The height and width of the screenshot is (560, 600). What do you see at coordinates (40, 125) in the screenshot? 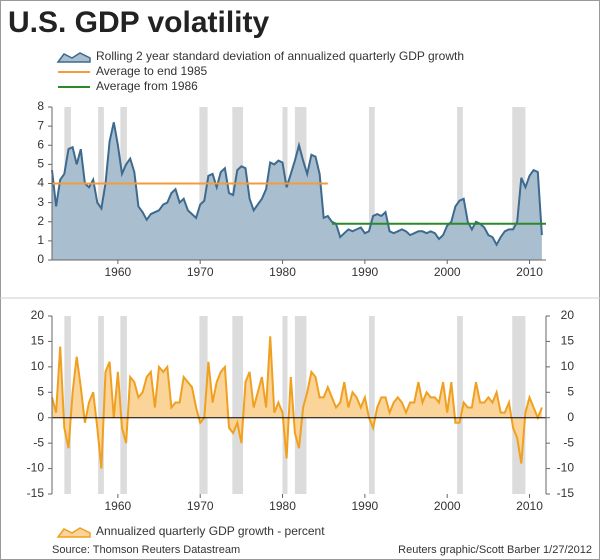
I see `y-tick-label: 7` at bounding box center [40, 125].